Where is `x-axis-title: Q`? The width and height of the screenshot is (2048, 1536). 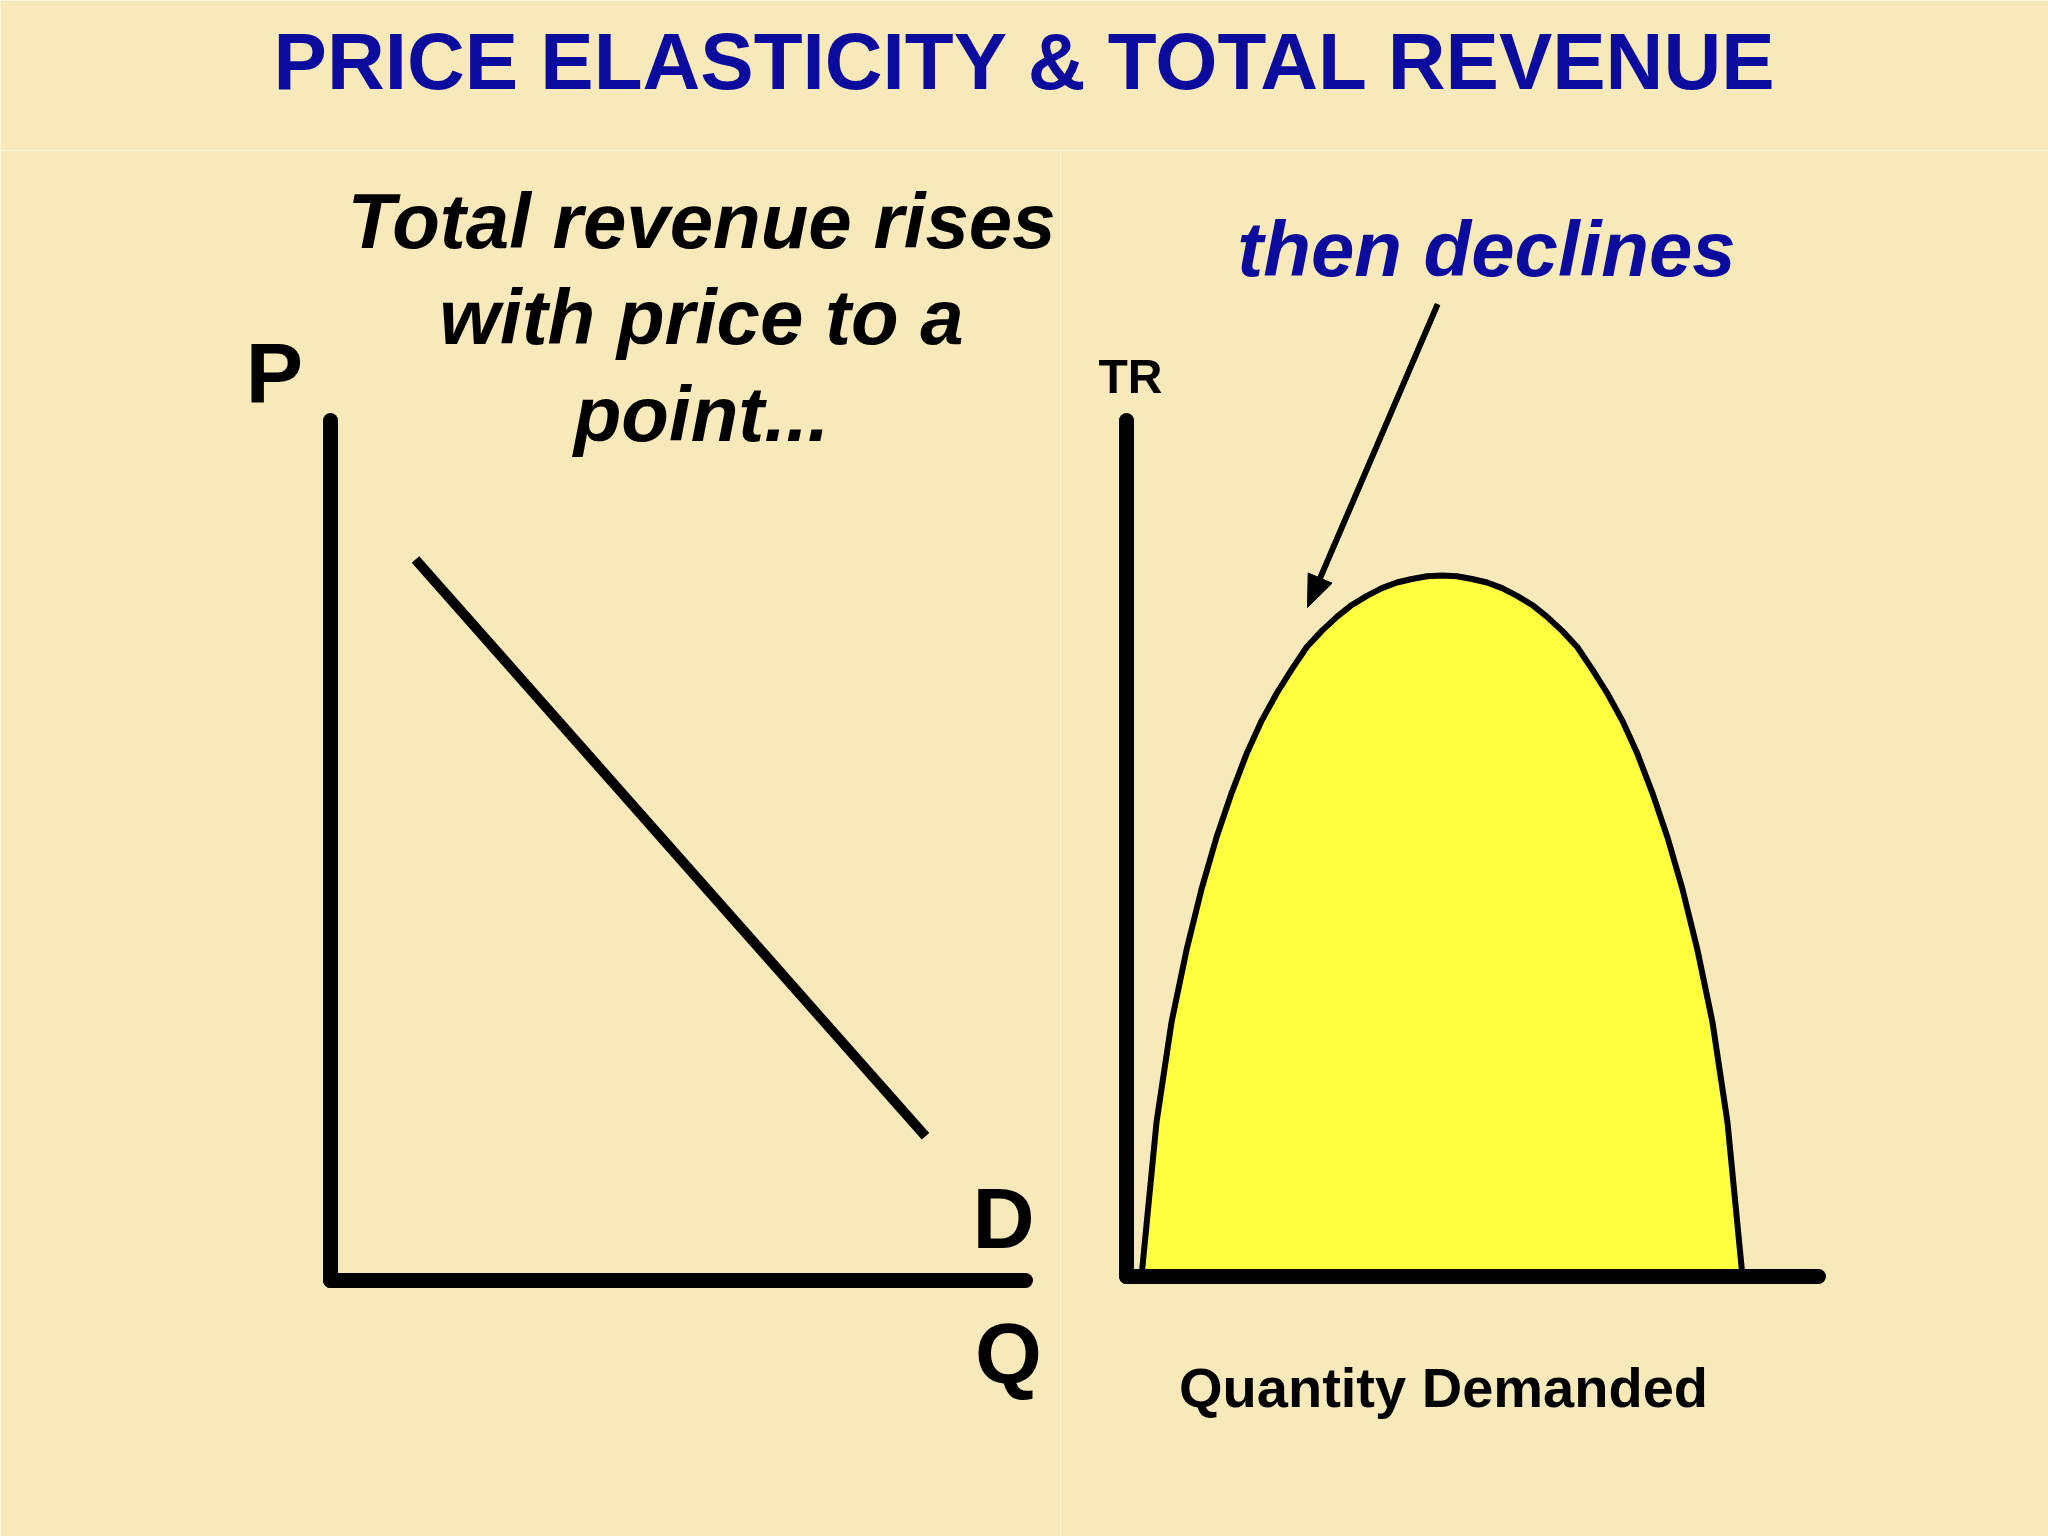
x-axis-title: Q is located at coordinates (1008, 1352).